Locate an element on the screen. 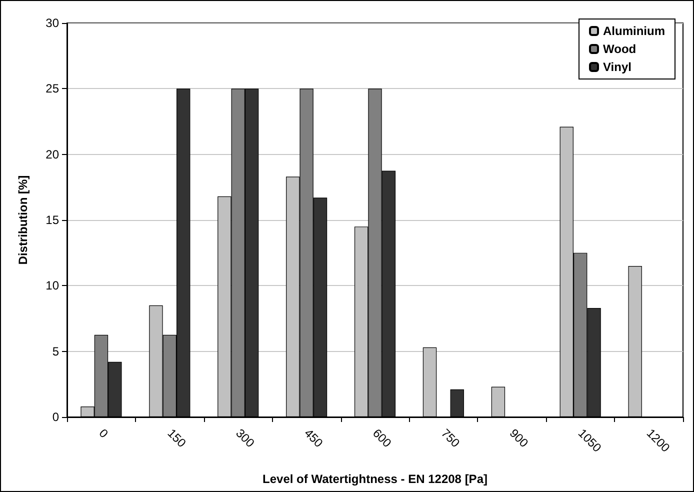 The height and width of the screenshot is (492, 694). y-tick-label: 10 is located at coordinates (53, 285).